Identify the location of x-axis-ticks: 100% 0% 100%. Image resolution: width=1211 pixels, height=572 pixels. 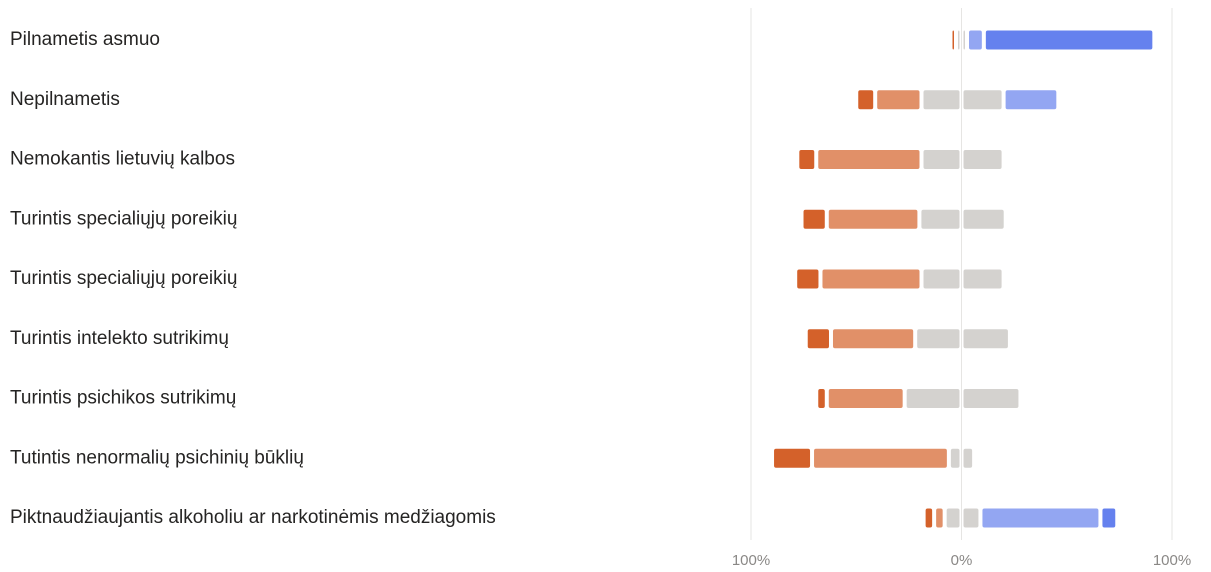
(961, 560).